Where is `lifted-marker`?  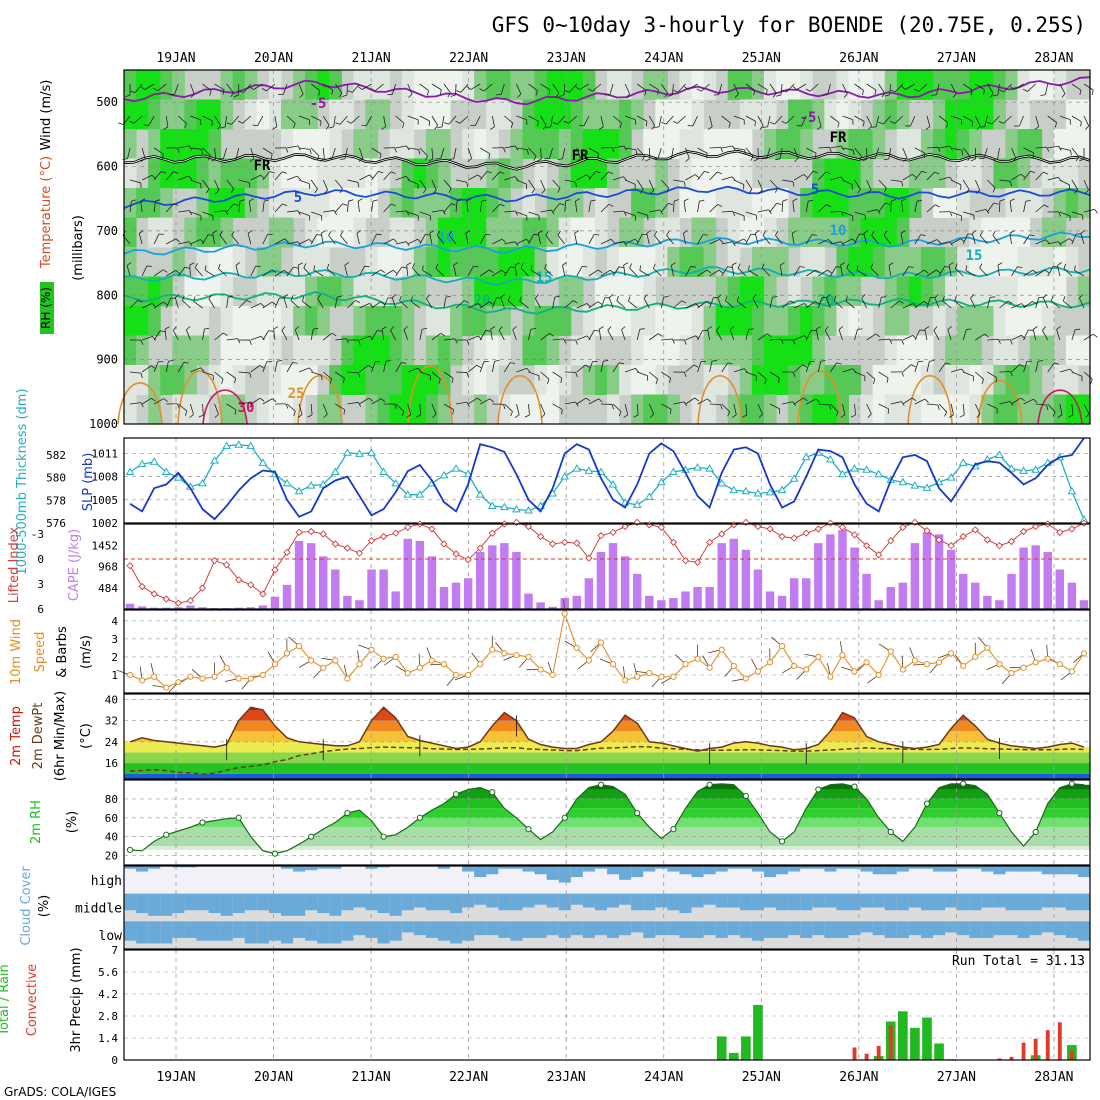
lifted-marker is located at coordinates (432, 529).